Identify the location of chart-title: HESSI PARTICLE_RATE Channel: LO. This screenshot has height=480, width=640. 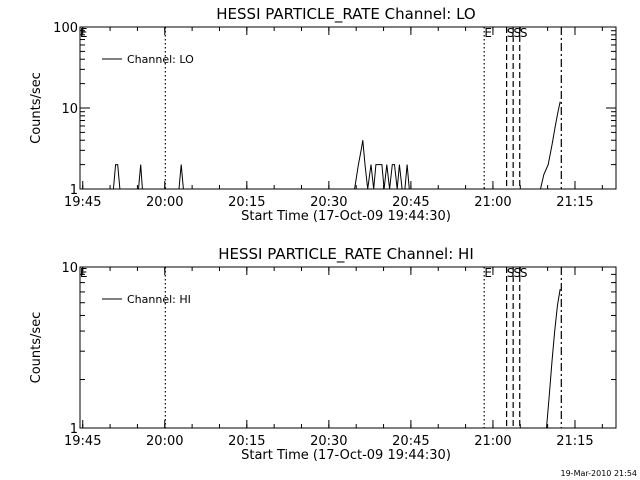
(345, 14).